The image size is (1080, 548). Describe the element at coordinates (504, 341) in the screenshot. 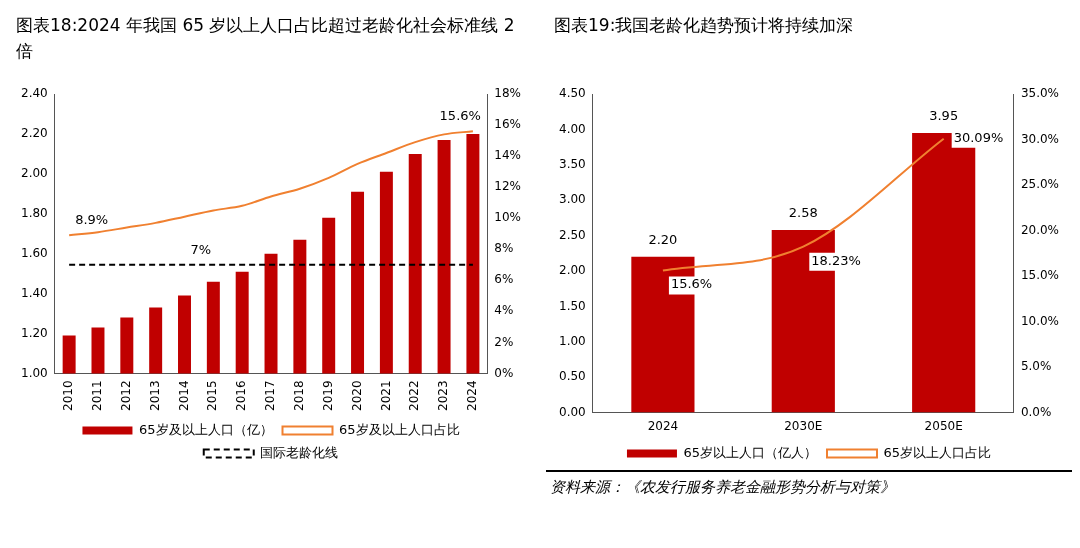

I see `y2-tick-label: 2%` at that location.